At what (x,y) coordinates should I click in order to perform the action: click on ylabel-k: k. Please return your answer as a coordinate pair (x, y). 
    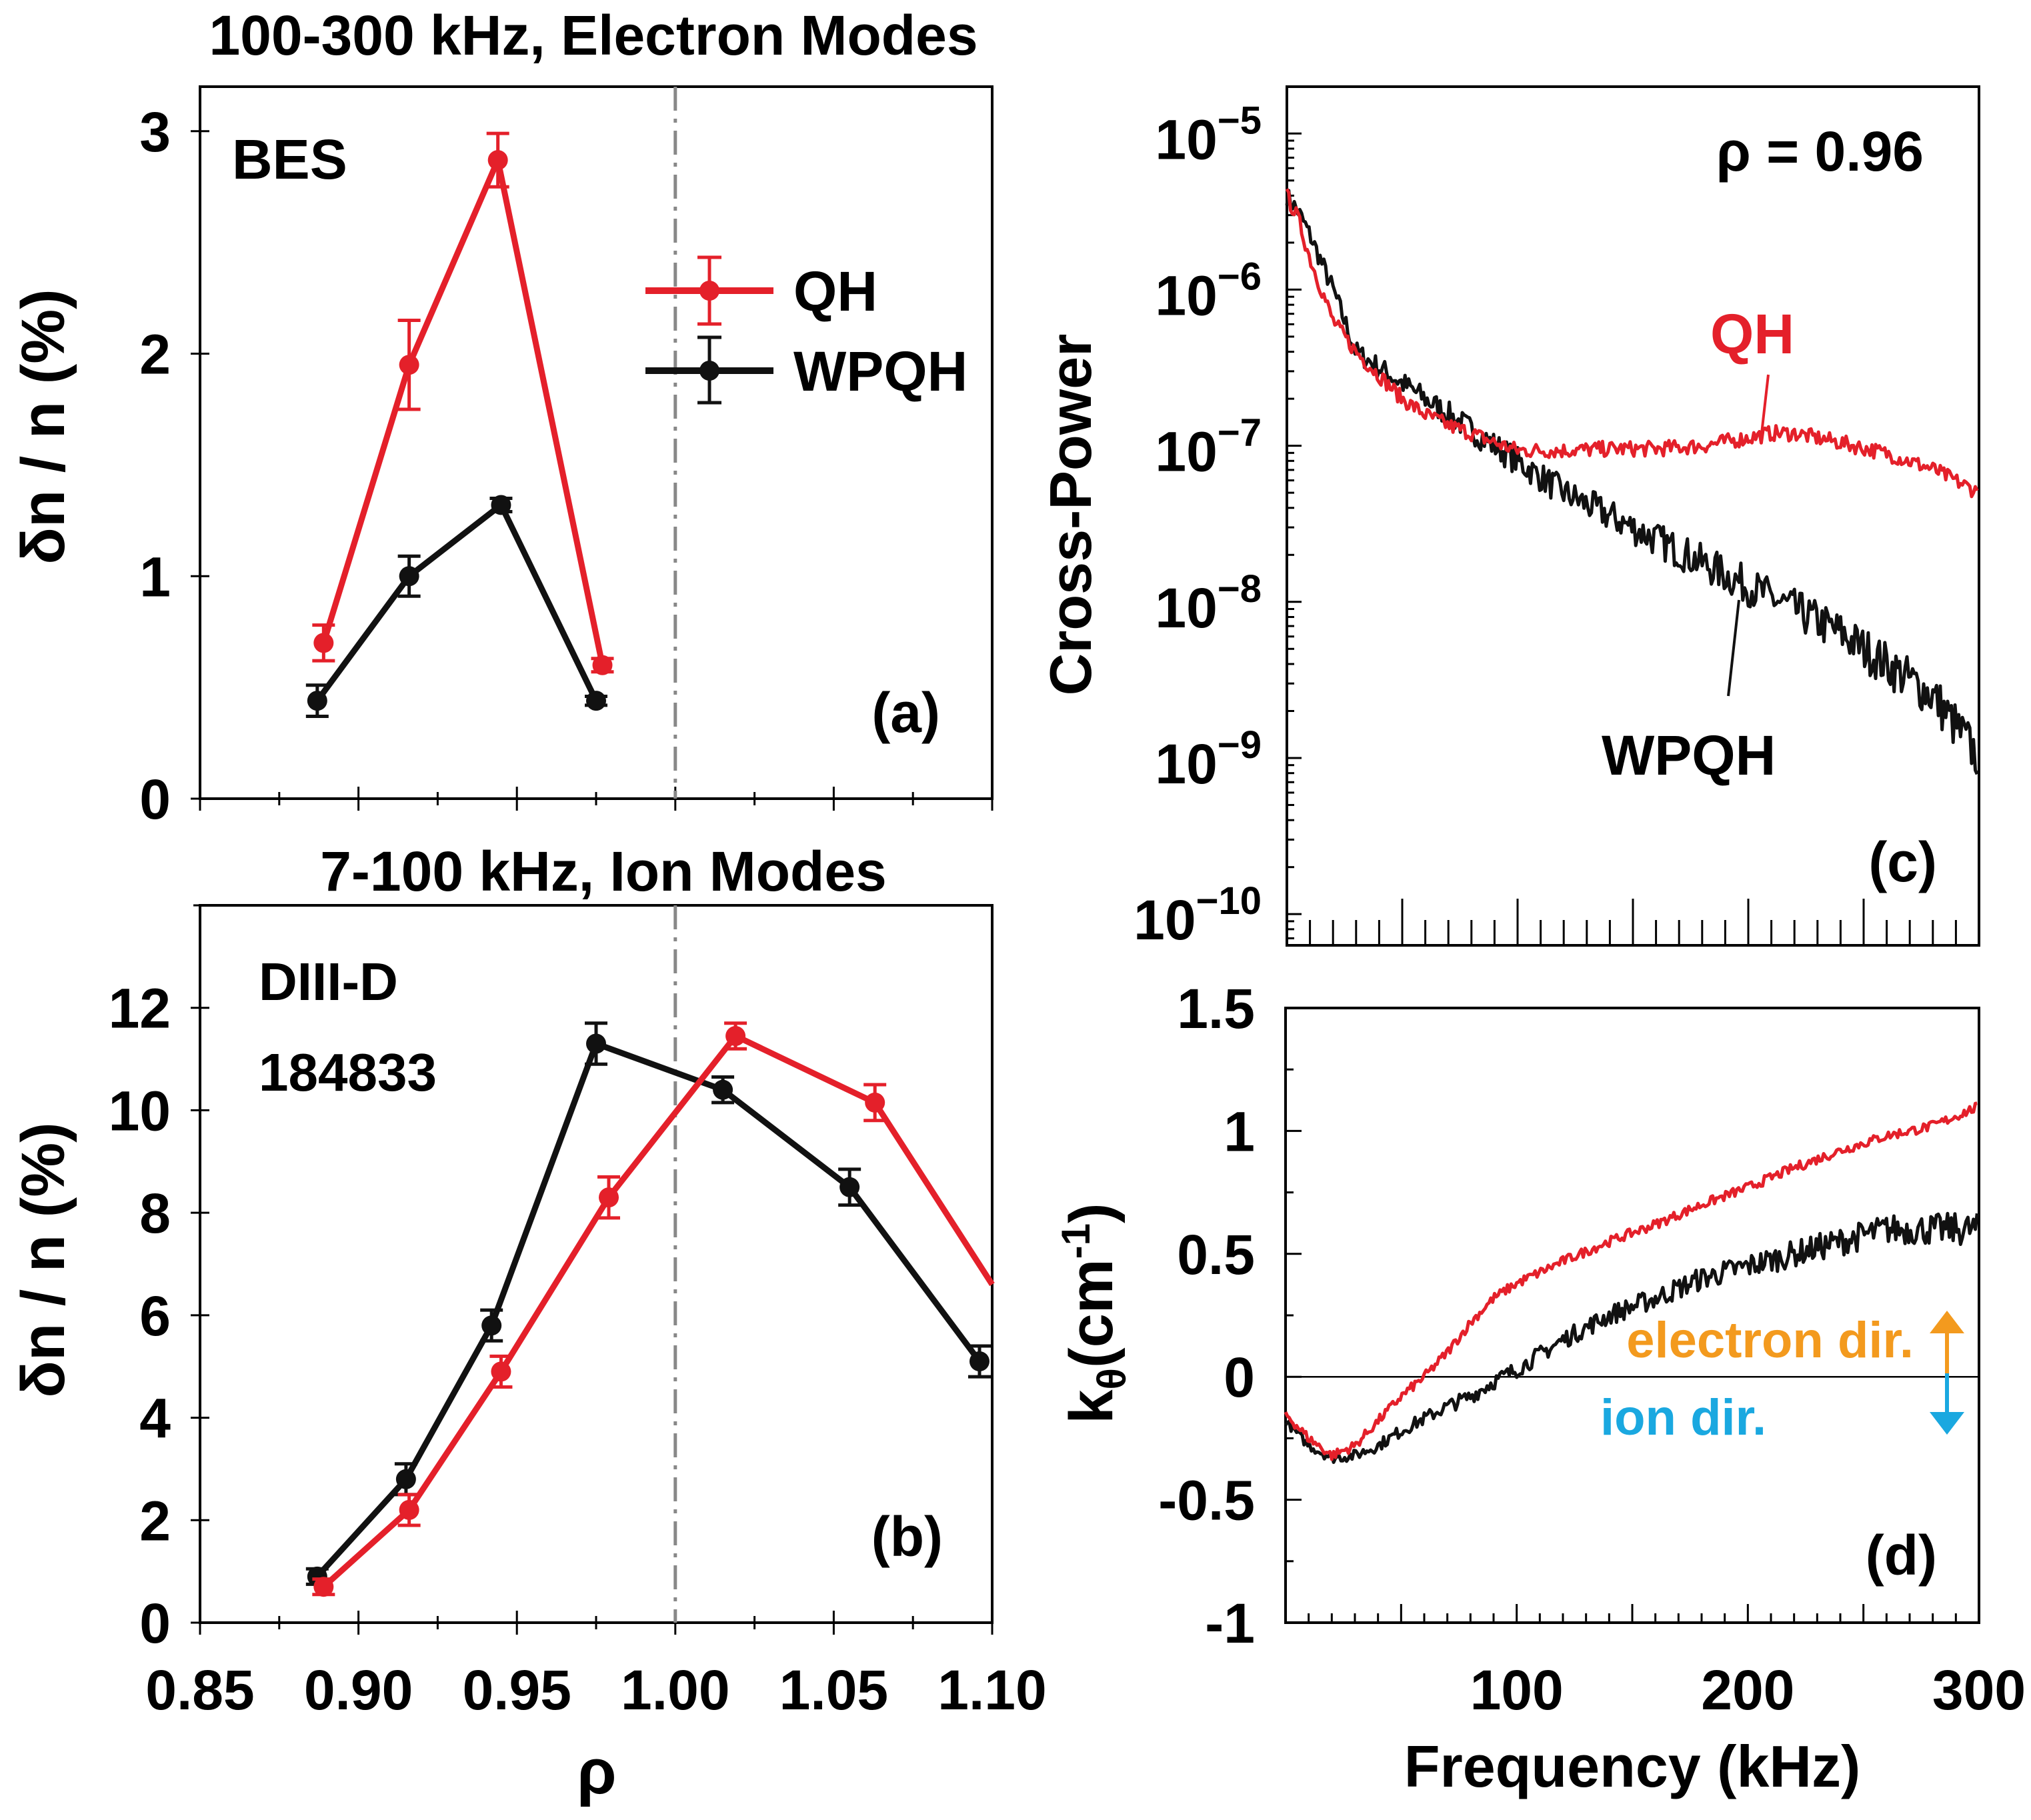
    Looking at the image, I should click on (1092, 1406).